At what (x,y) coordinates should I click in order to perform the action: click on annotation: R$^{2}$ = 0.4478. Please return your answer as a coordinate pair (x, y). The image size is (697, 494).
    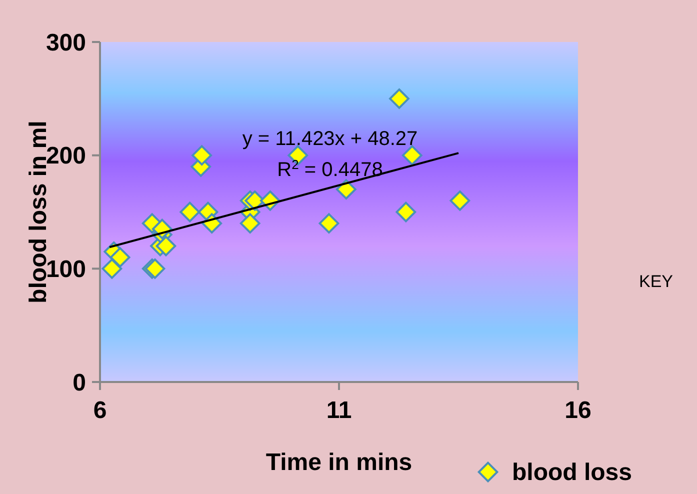
    Looking at the image, I should click on (330, 168).